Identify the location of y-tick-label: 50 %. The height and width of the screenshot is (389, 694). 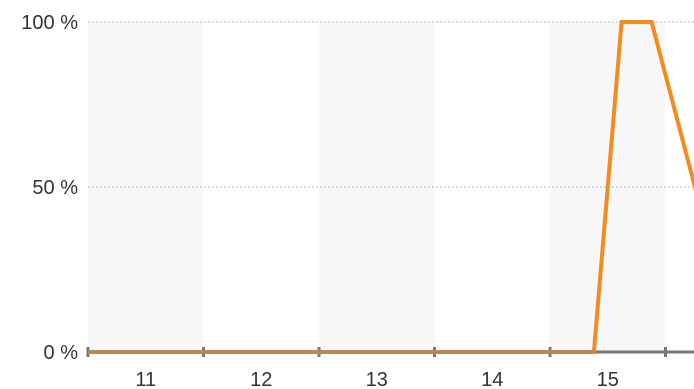
(55, 188).